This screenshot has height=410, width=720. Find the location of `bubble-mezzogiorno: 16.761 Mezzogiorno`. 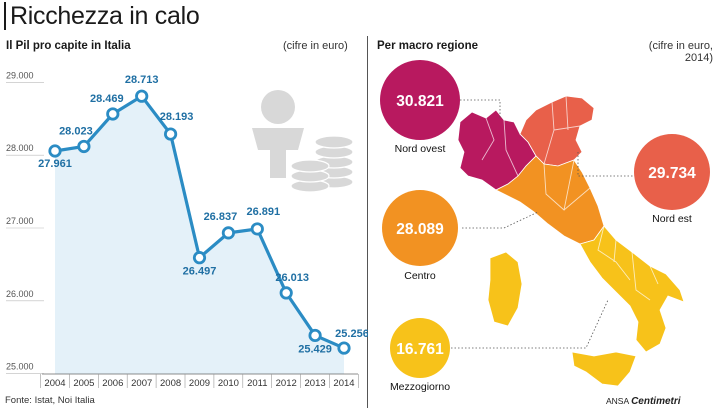

bubble-mezzogiorno: 16.761 Mezzogiorno is located at coordinates (420, 355).